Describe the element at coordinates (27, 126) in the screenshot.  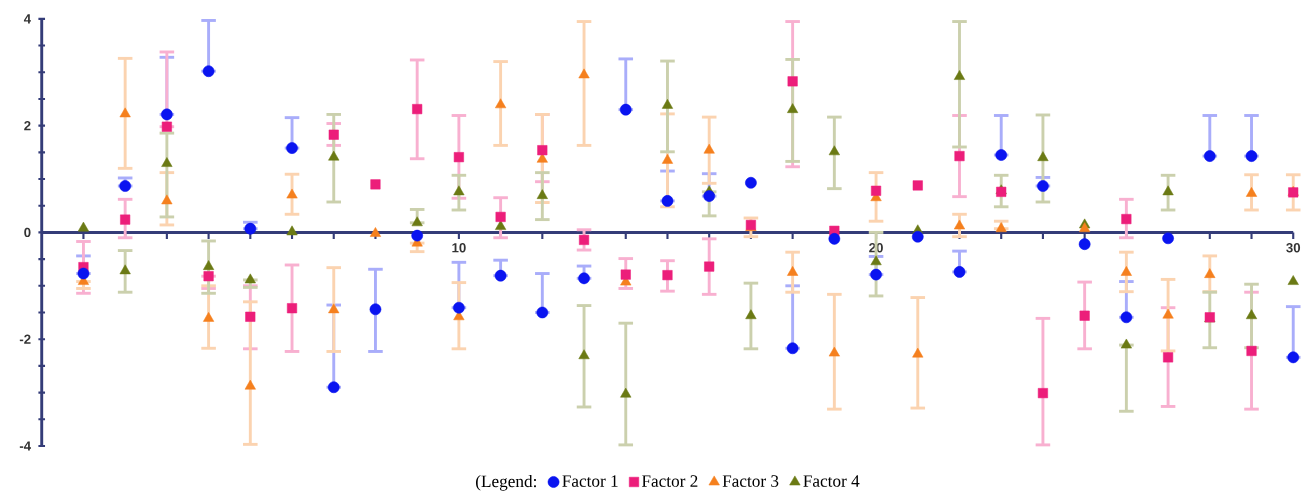
I see `y-tick-label: 2` at that location.